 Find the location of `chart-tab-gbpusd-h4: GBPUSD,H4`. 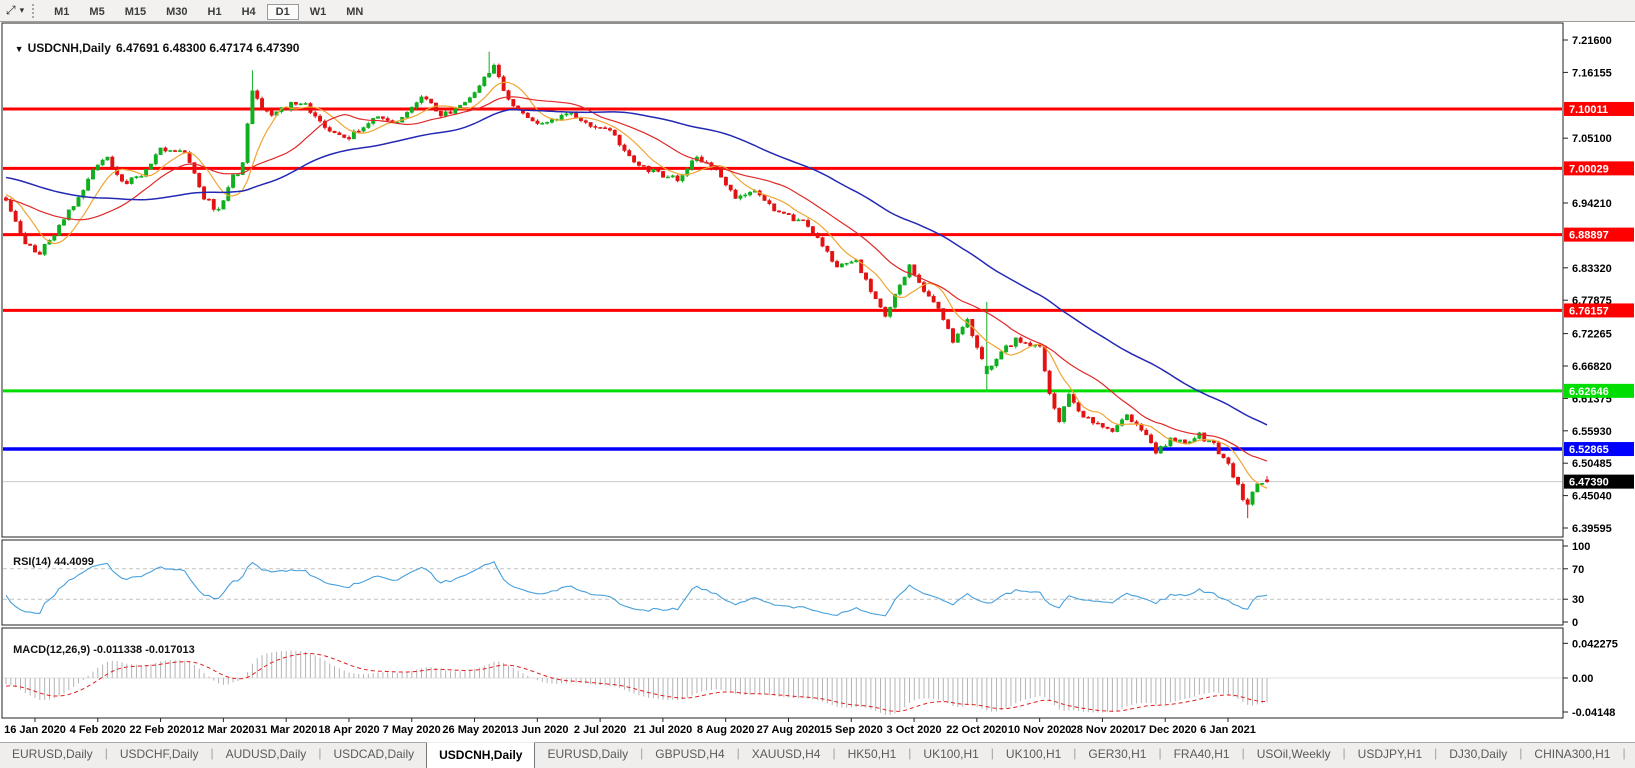

chart-tab-gbpusd-h4: GBPUSD,H4 is located at coordinates (690, 754).